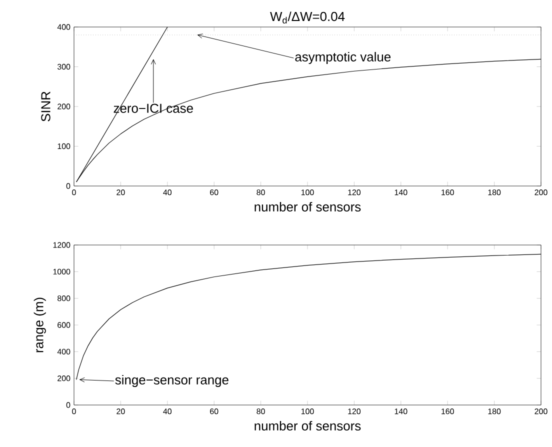  Describe the element at coordinates (343, 58) in the screenshot. I see `annotation: asymptotic value` at that location.